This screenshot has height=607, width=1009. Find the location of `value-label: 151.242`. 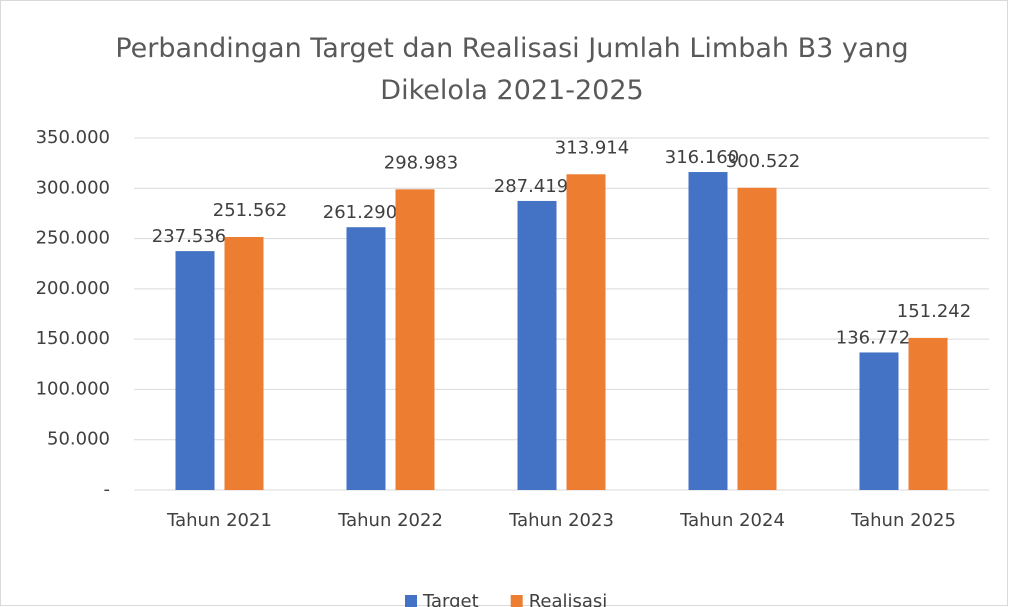

value-label: 151.242 is located at coordinates (934, 311).